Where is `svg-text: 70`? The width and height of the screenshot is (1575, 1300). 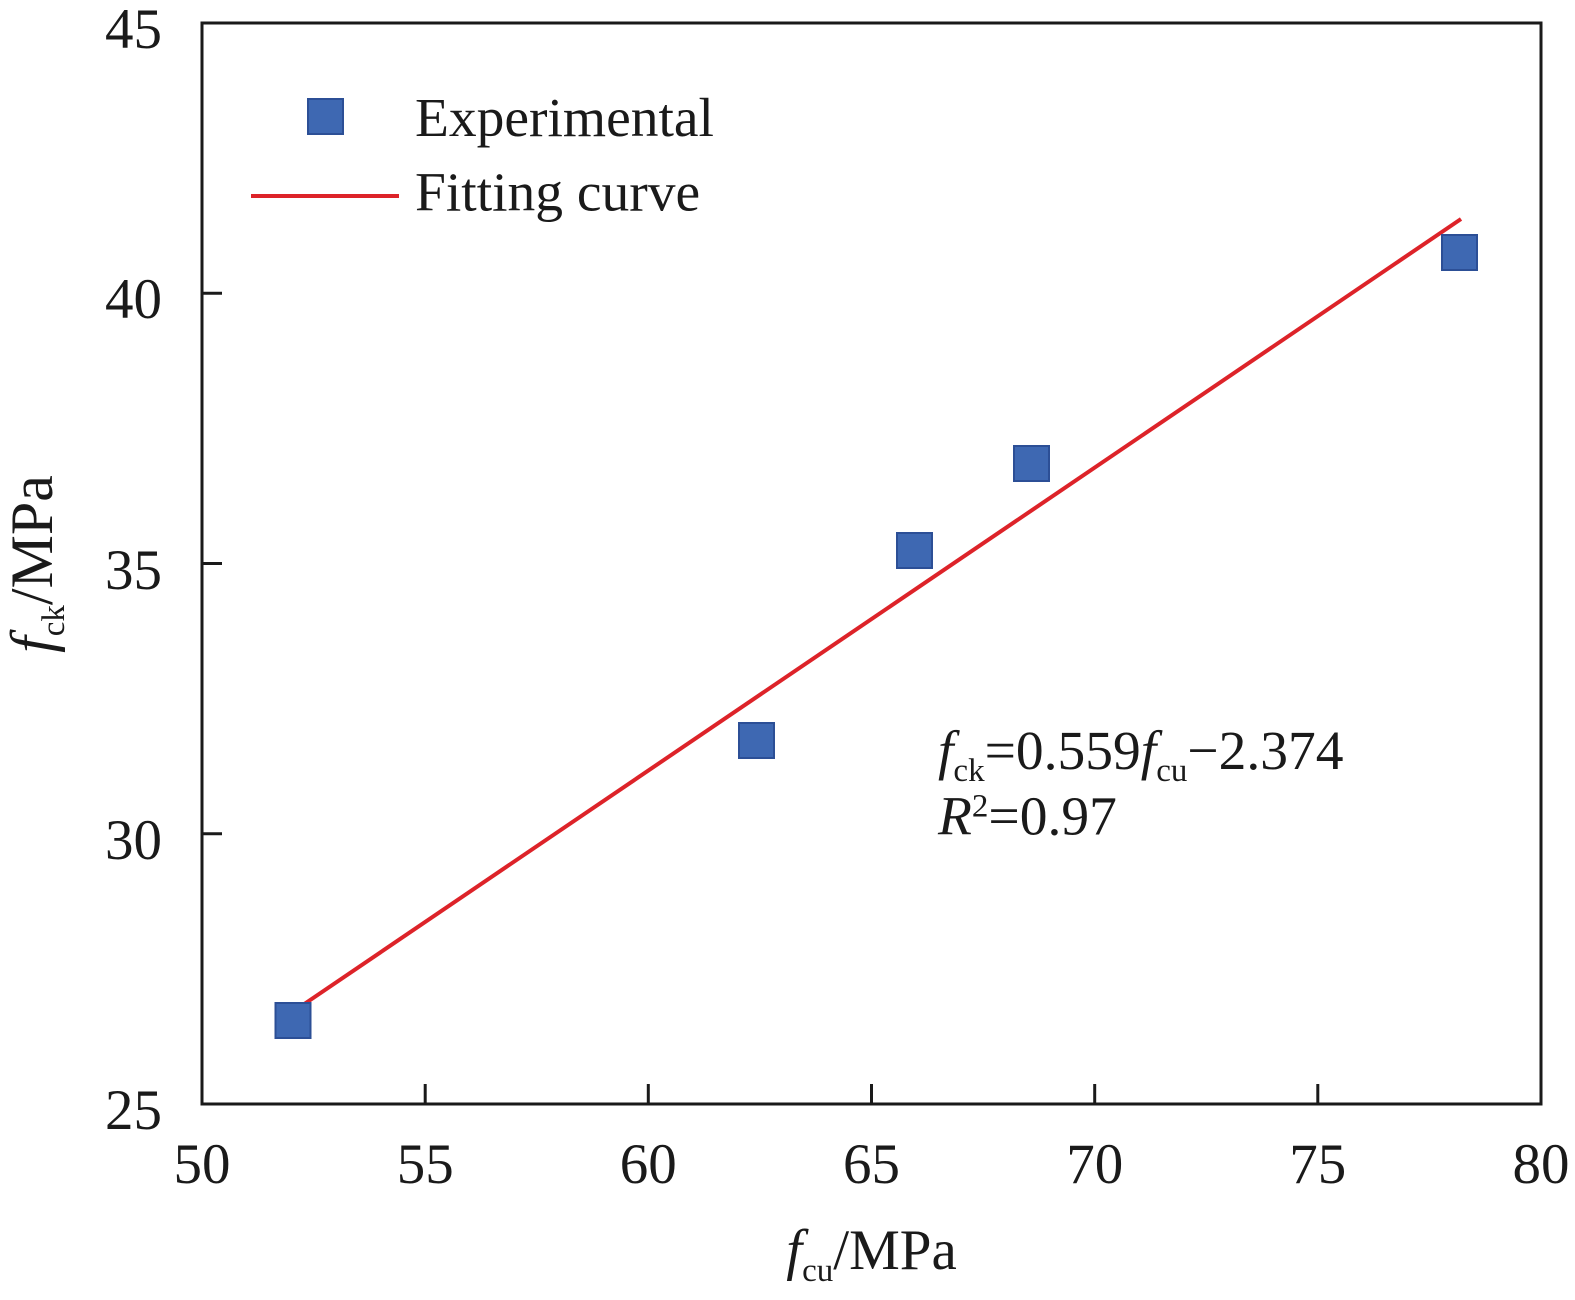 svg-text: 70 is located at coordinates (1094, 1164).